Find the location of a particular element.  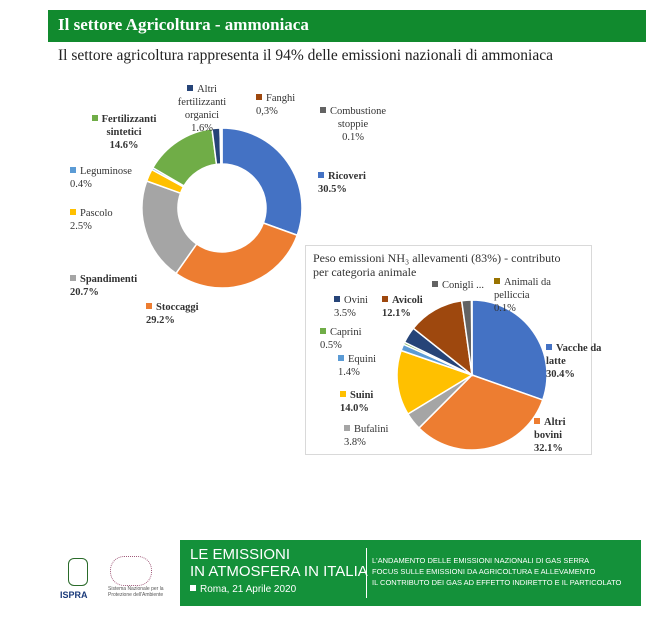

data-label: Animali da pelliccia 0.1% is located at coordinates (541, 295).